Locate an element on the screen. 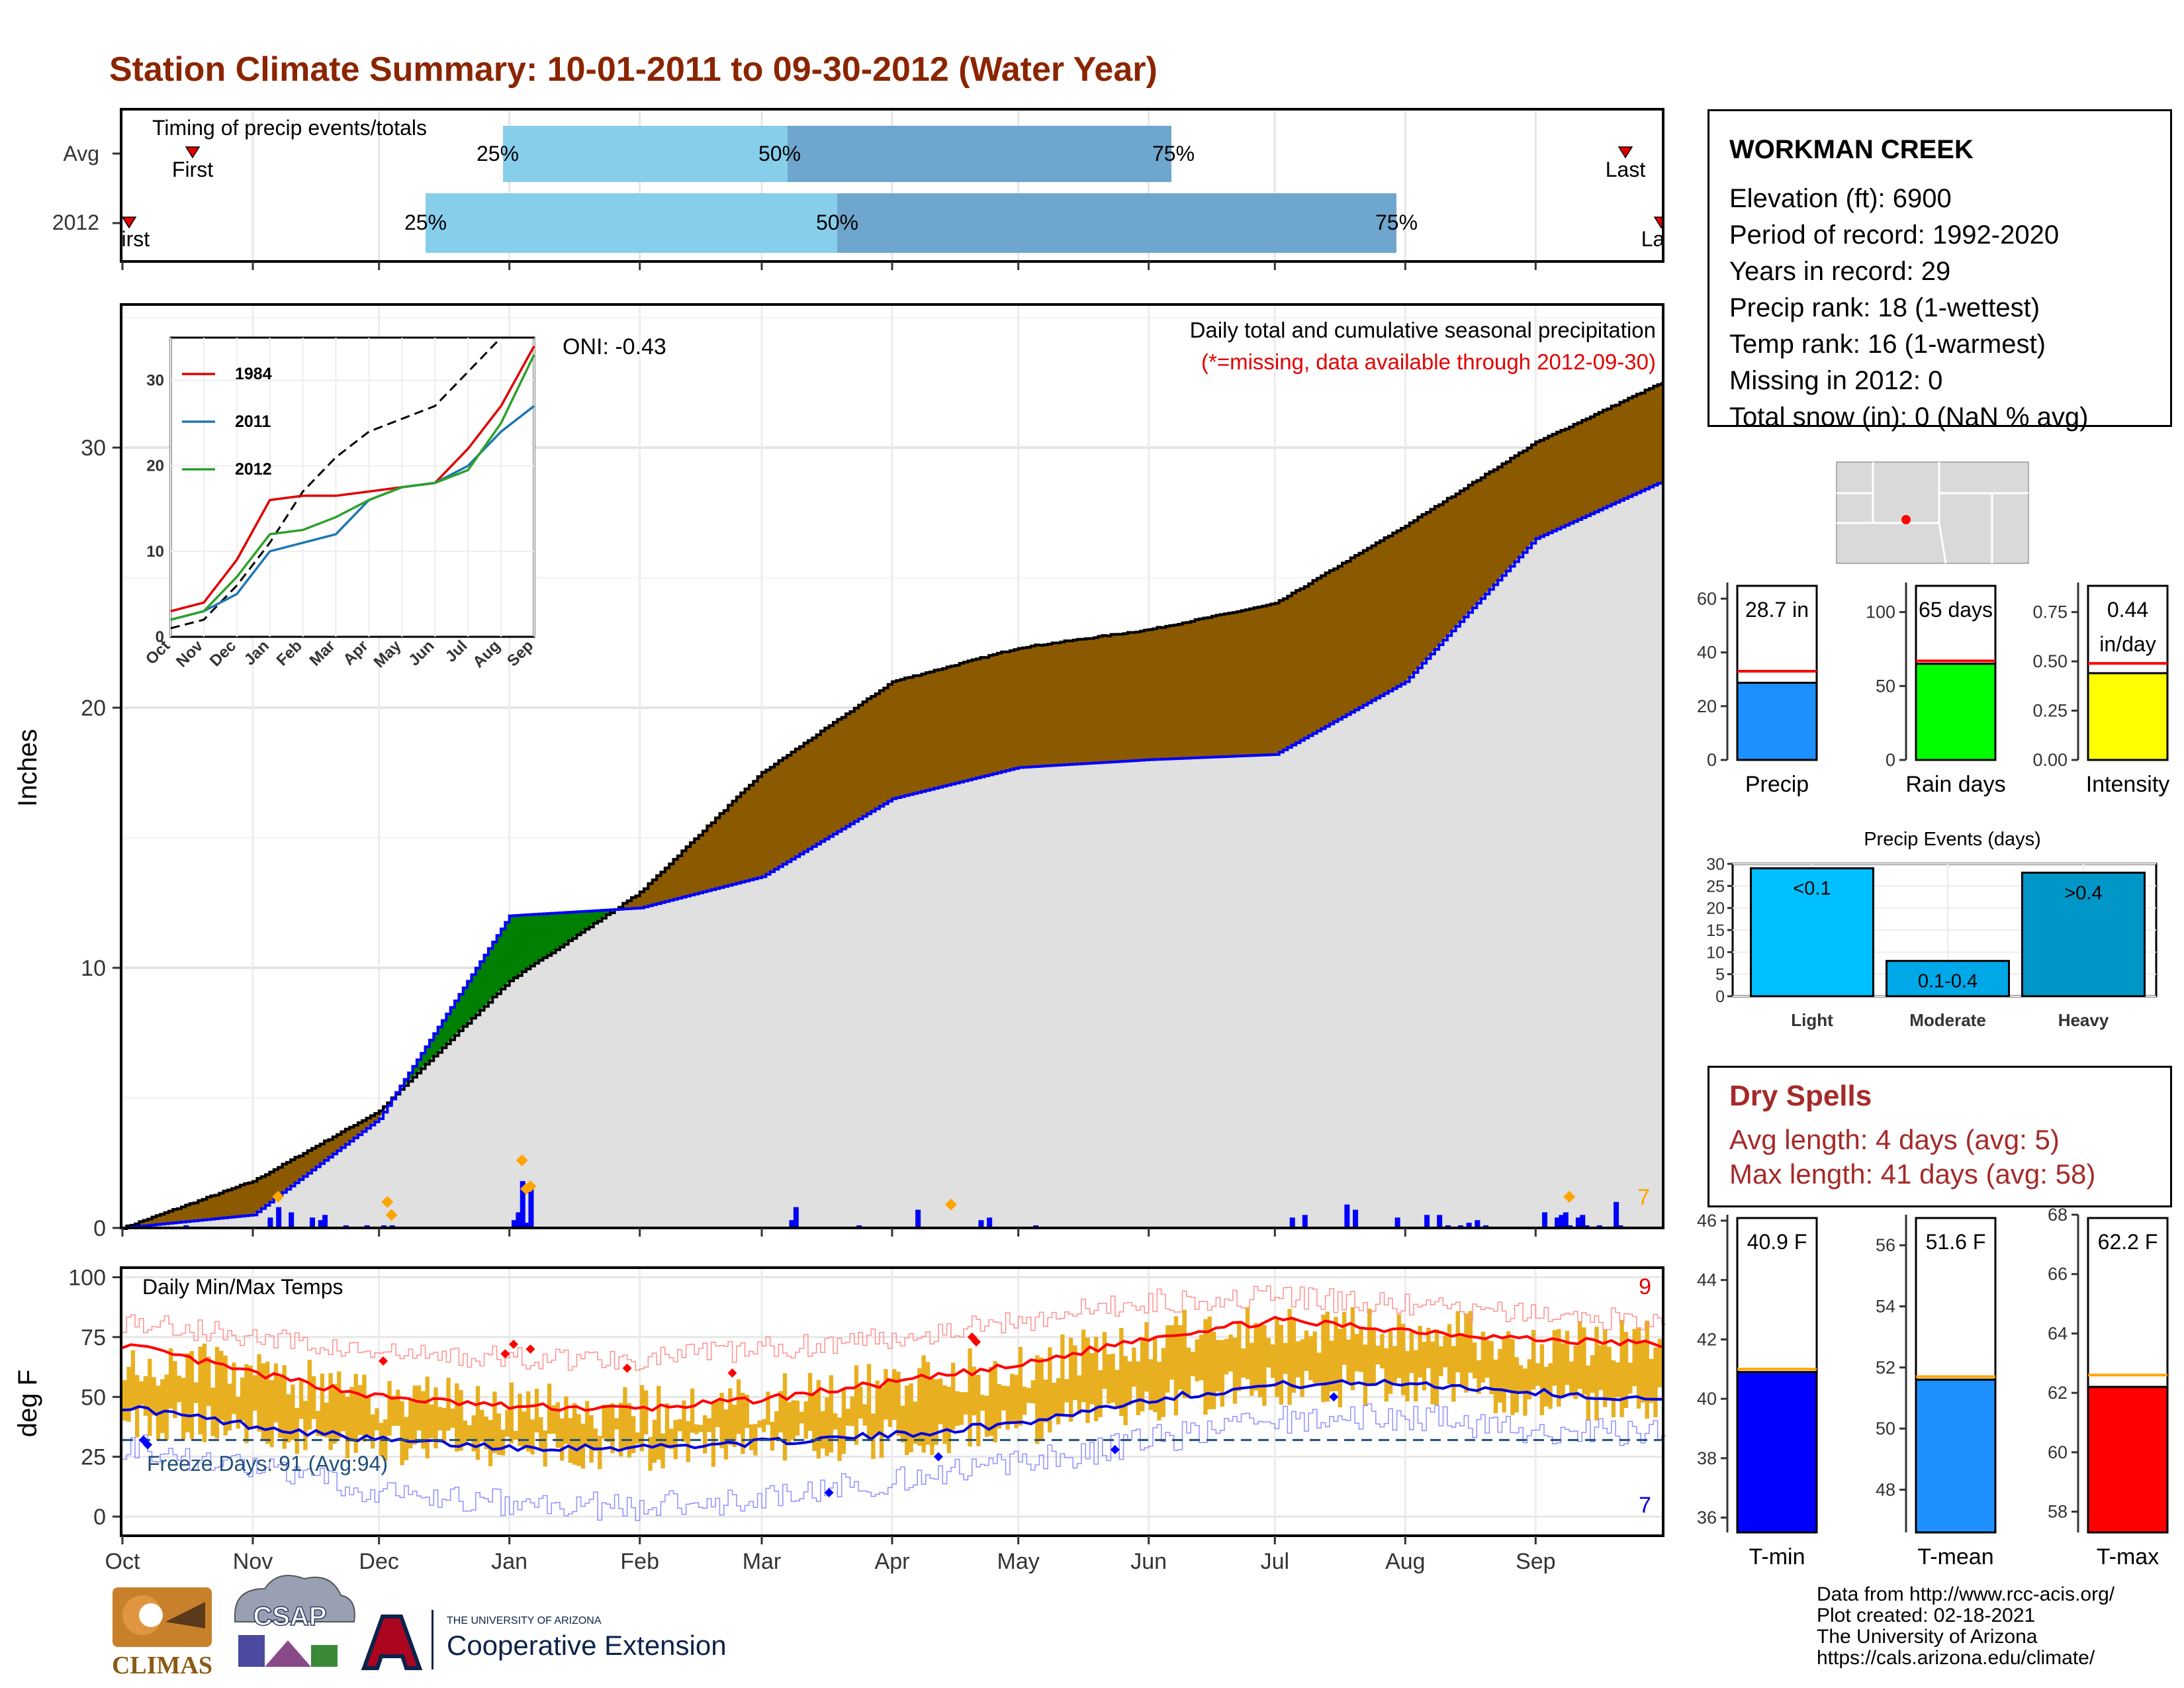 This screenshot has width=2184, height=1688. month-label: Feb is located at coordinates (639, 1561).